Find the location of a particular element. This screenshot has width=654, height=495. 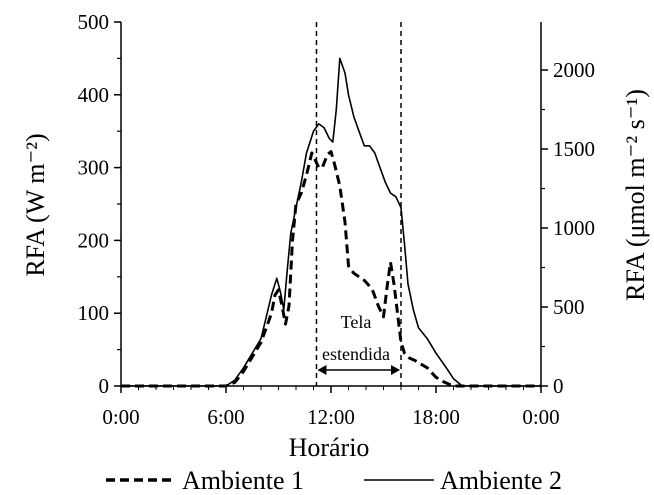

x-axis: 0:00 6:00 12:00 18:00 0:00 is located at coordinates (331, 407).